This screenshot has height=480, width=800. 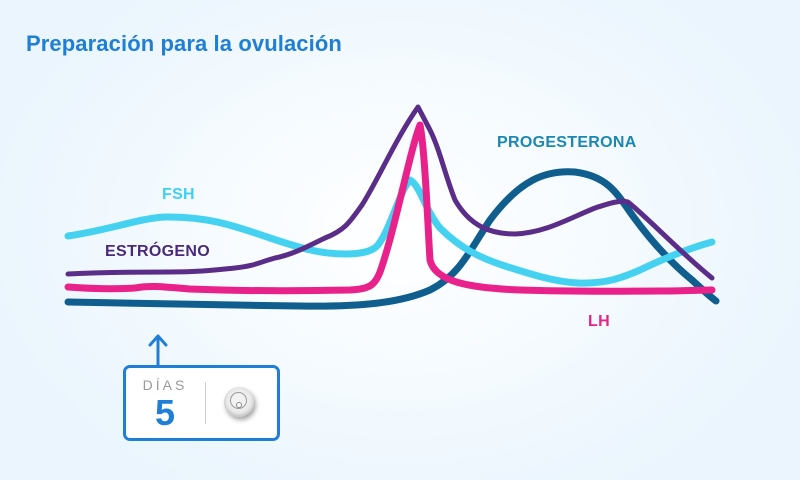 I want to click on dial-knob-ring, so click(x=238, y=400).